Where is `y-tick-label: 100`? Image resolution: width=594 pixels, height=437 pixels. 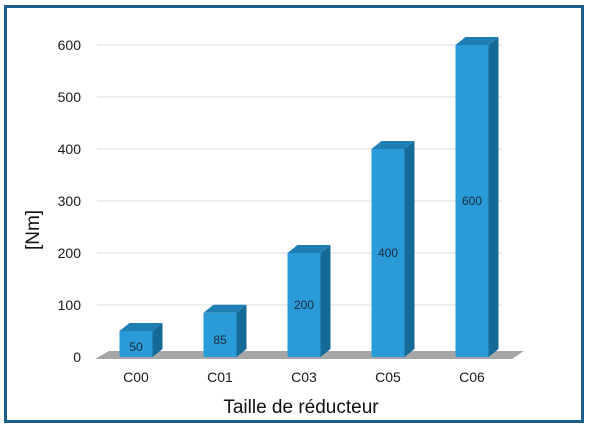
y-tick-label: 100 is located at coordinates (70, 305).